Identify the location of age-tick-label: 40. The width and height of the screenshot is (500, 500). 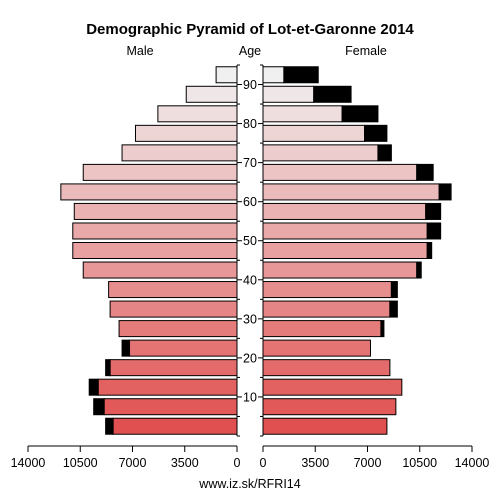
(250, 280).